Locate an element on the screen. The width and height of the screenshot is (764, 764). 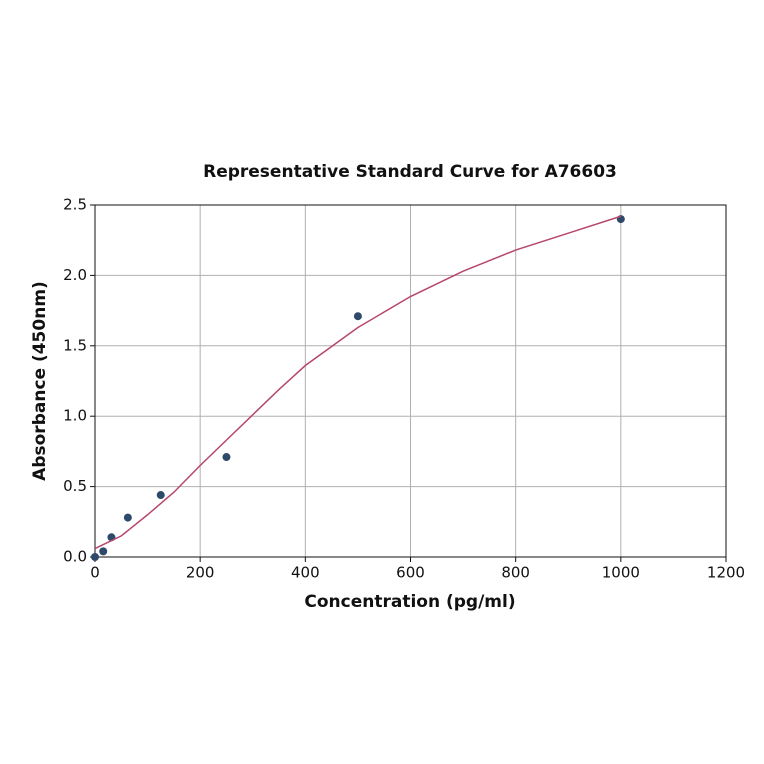
x-tick-label: 1000 is located at coordinates (621, 573).